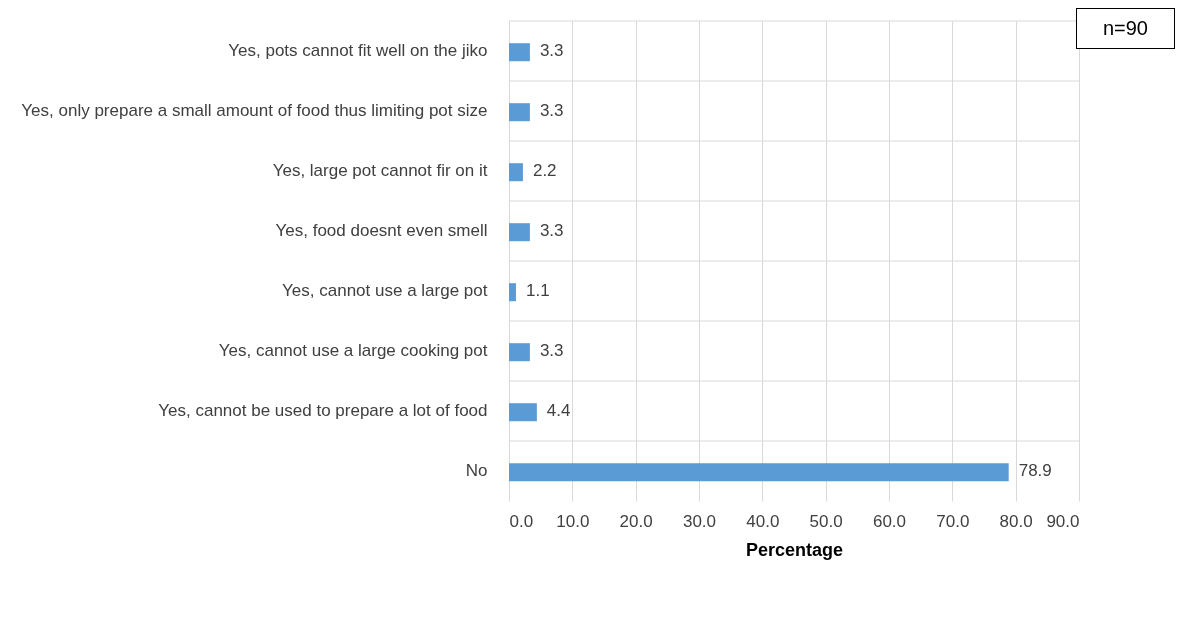  What do you see at coordinates (1016, 521) in the screenshot?
I see `x-tick-label: 80.0` at bounding box center [1016, 521].